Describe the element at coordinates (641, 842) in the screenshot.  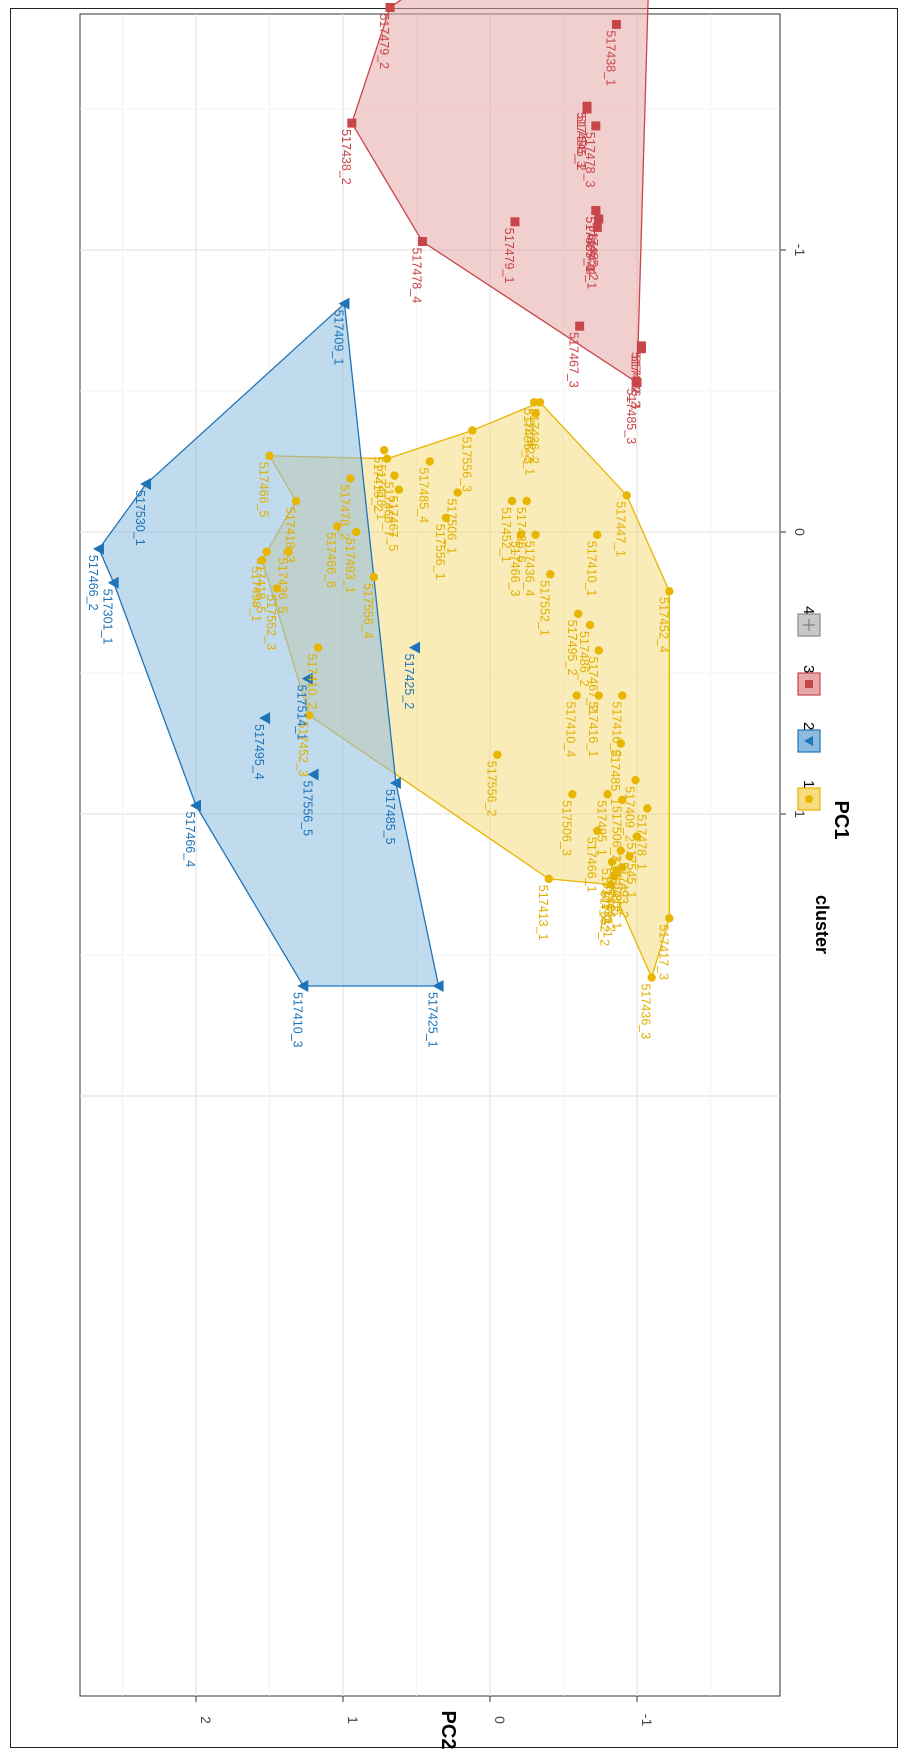
I see `point-label: 517478_1` at that location.